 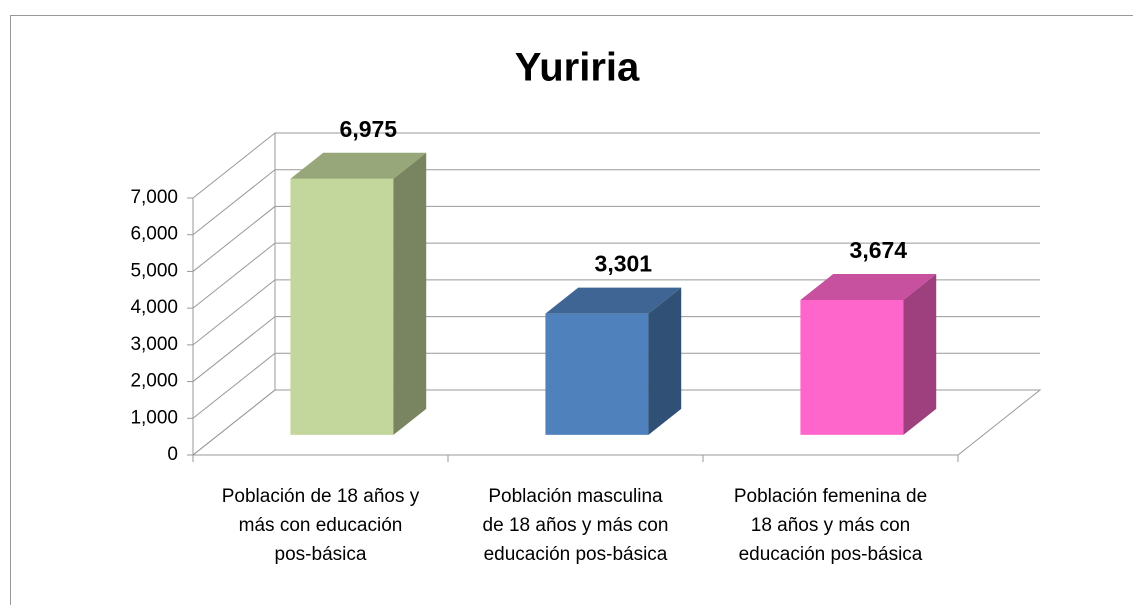 What do you see at coordinates (154, 234) in the screenshot?
I see `y-tick-label: 6,000` at bounding box center [154, 234].